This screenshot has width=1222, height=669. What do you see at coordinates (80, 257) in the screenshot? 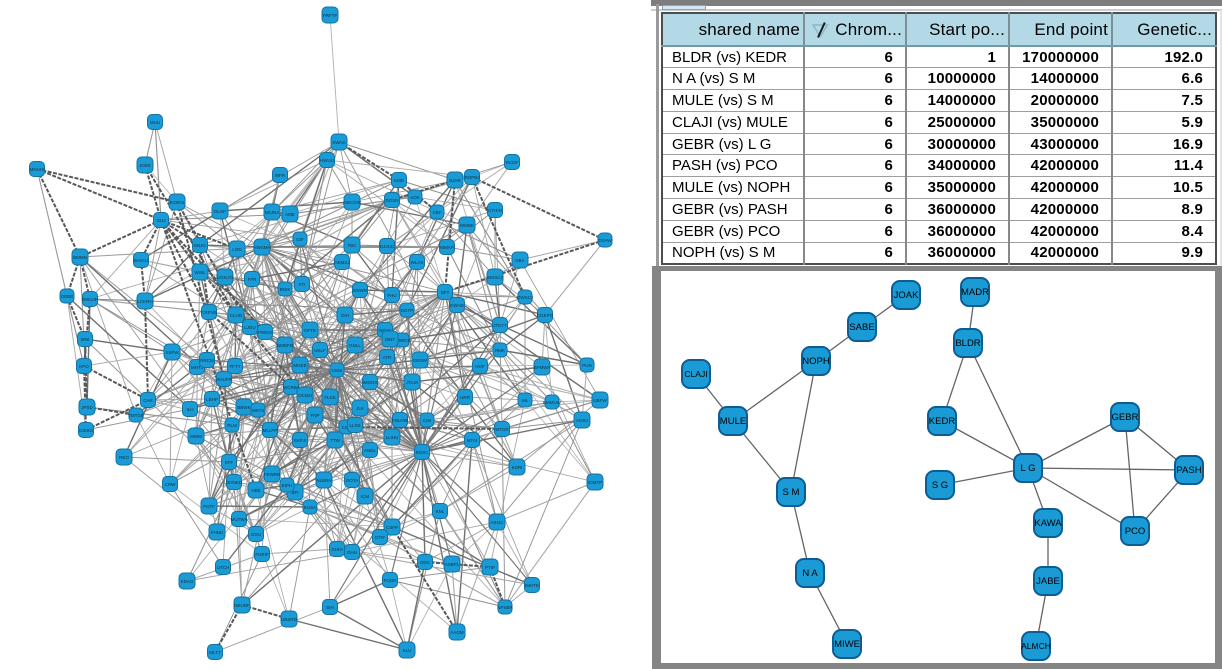
I see `svg-text: BMMN` at bounding box center [80, 257].